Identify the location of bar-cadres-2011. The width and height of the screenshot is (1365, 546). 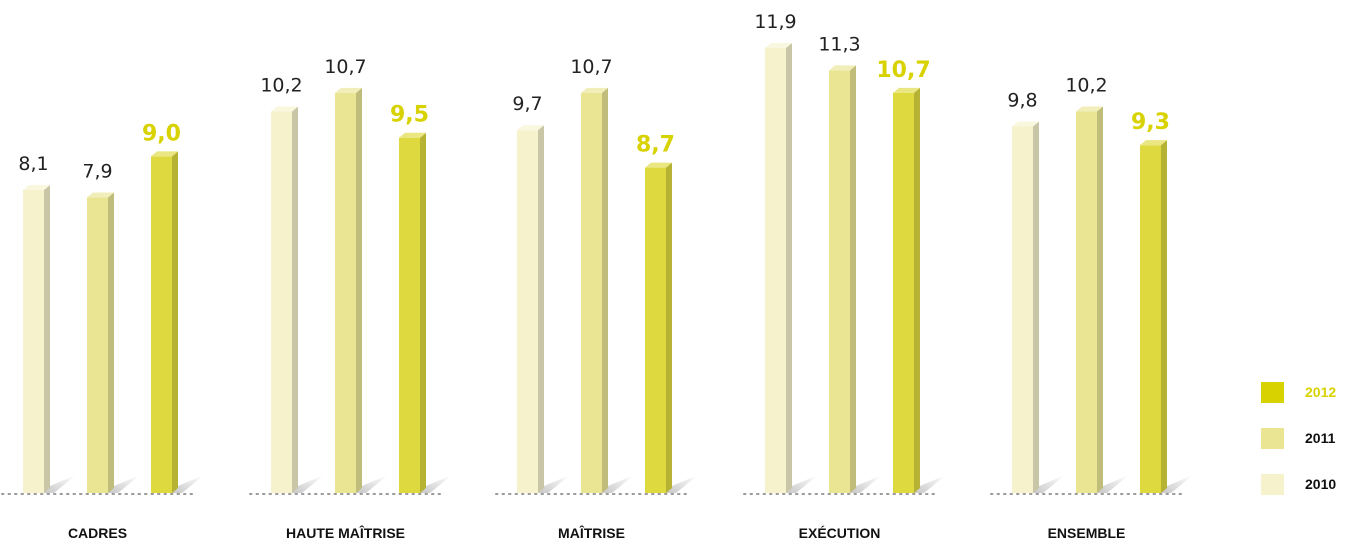
(100, 343).